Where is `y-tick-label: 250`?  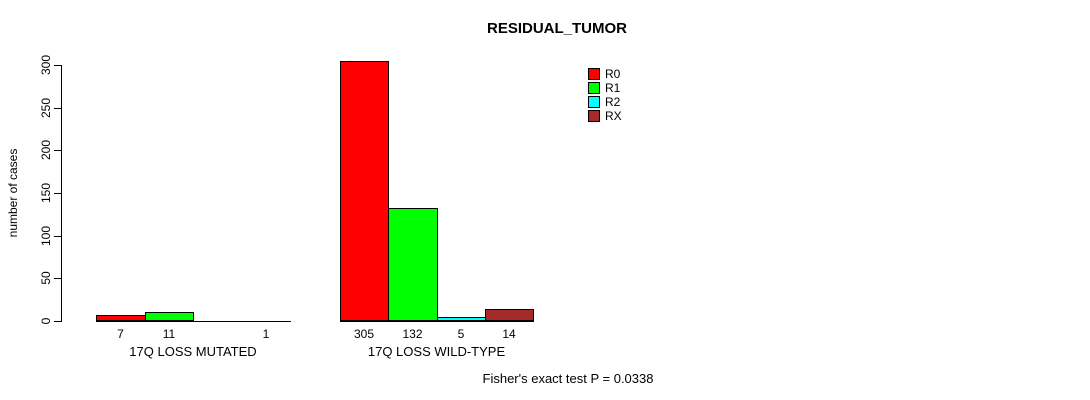 y-tick-label: 250 is located at coordinates (46, 108).